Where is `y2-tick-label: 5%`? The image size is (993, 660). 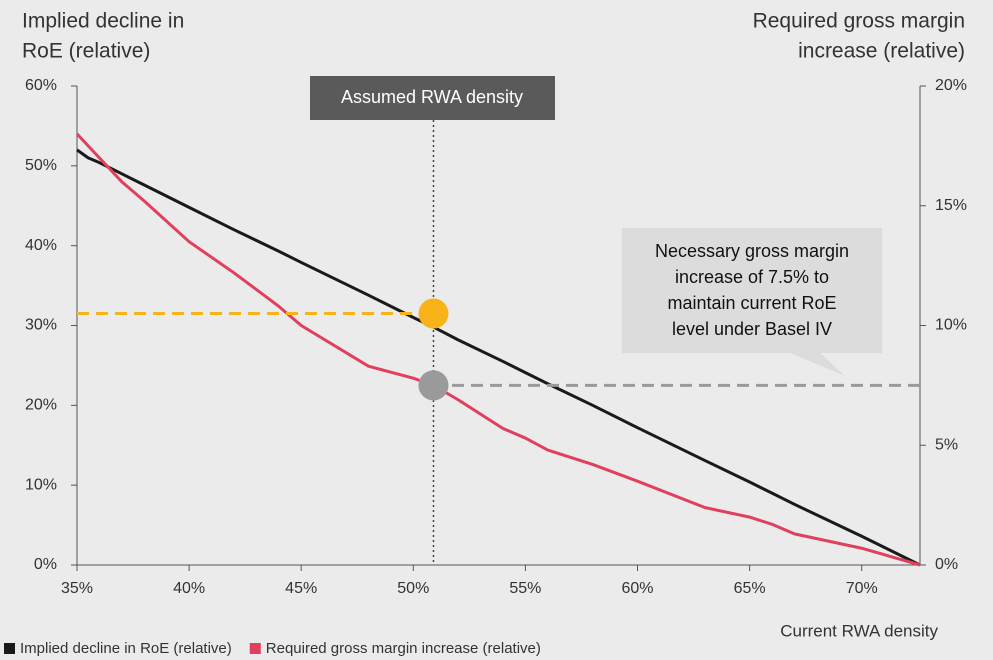
y2-tick-label: 5% is located at coordinates (946, 444).